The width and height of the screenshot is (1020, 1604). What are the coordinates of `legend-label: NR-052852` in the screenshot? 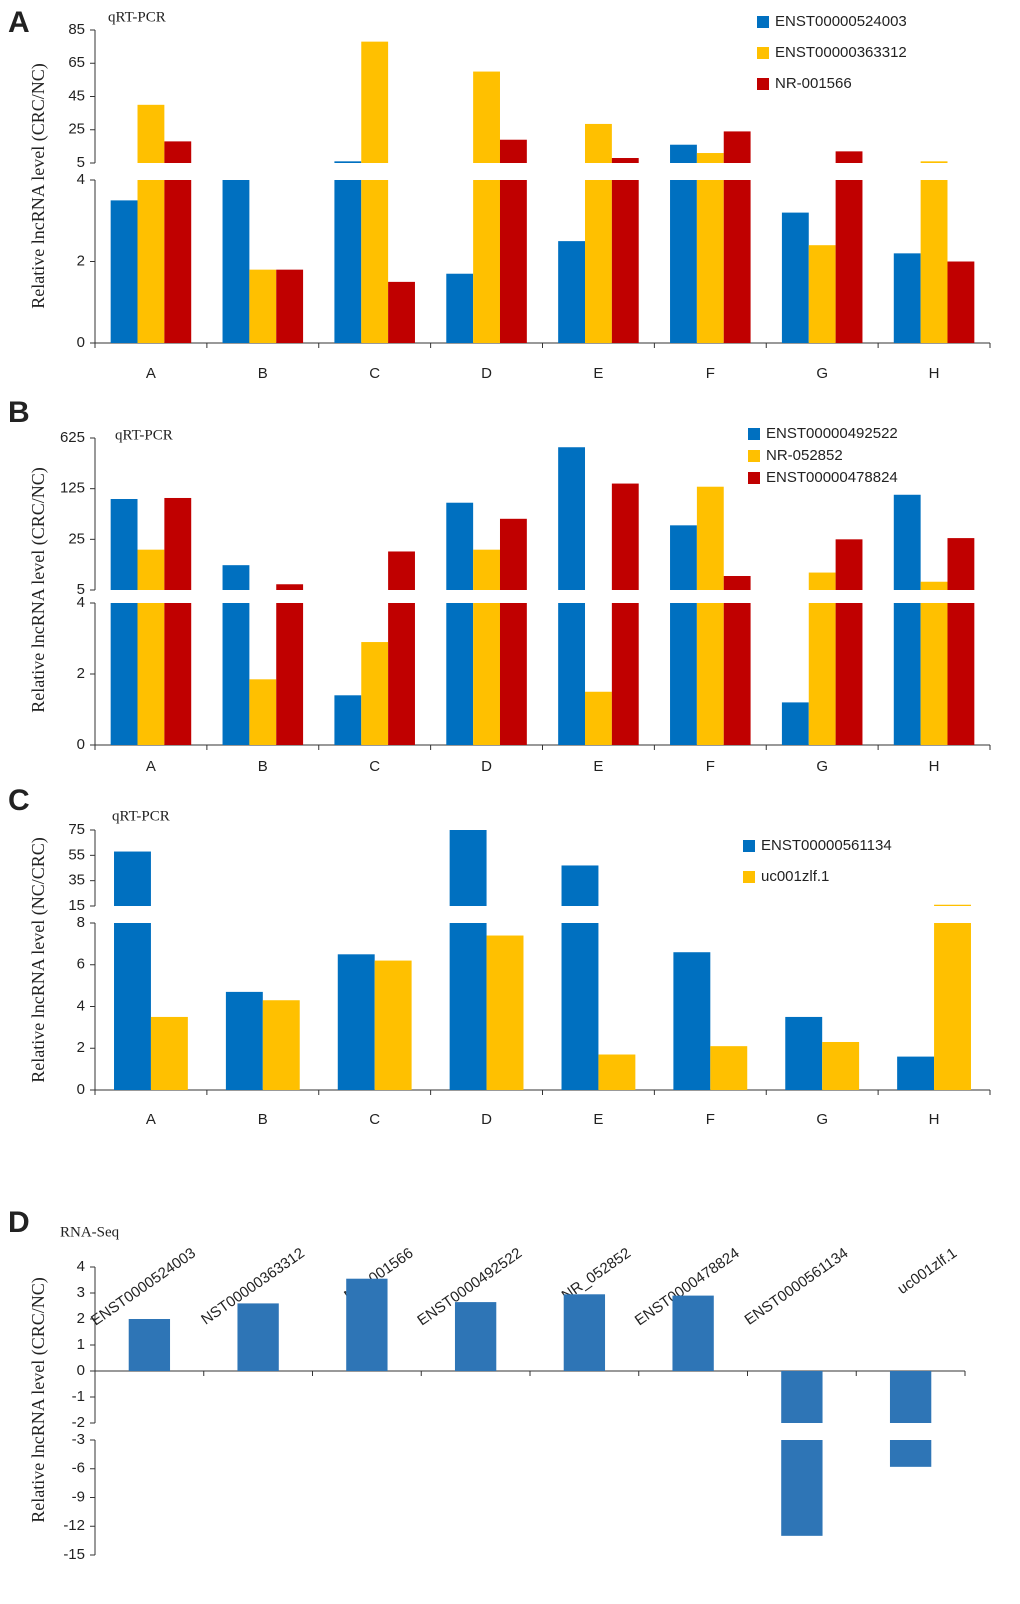 It's located at (804, 455).